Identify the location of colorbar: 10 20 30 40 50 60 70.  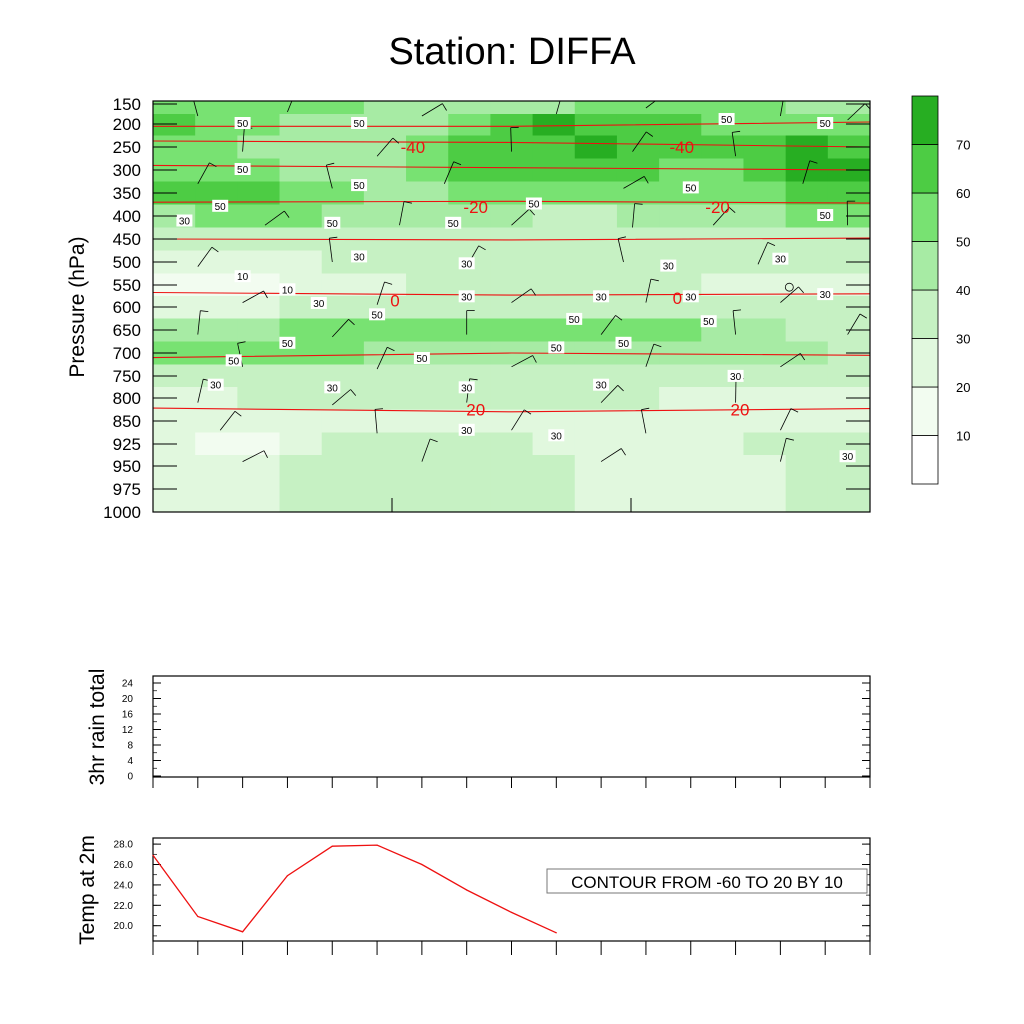
(940, 290).